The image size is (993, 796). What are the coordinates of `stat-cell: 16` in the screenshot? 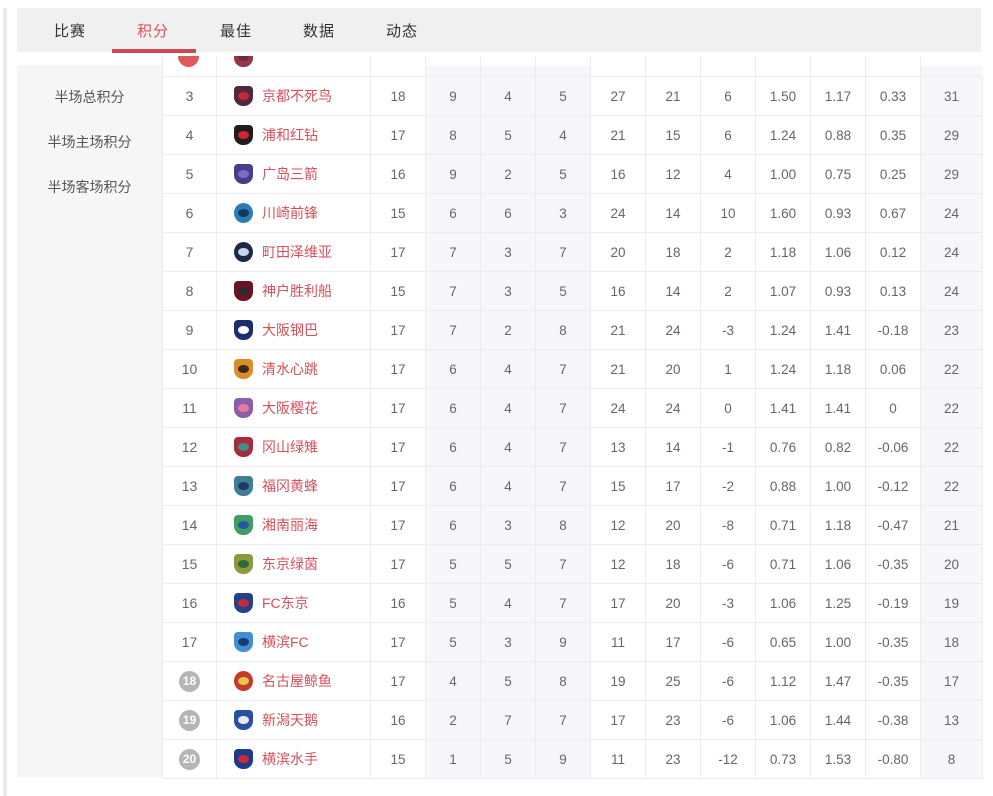 It's located at (398, 720).